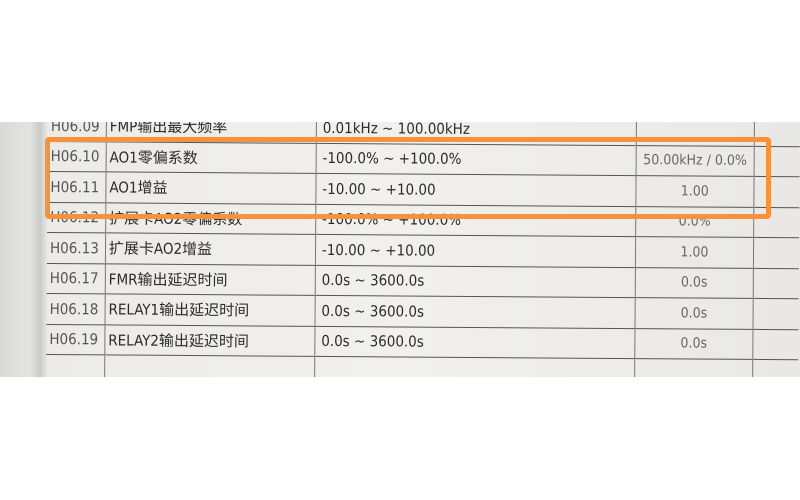 The height and width of the screenshot is (500, 800). I want to click on cell-name: RELAY2输出延迟时间, so click(209, 340).